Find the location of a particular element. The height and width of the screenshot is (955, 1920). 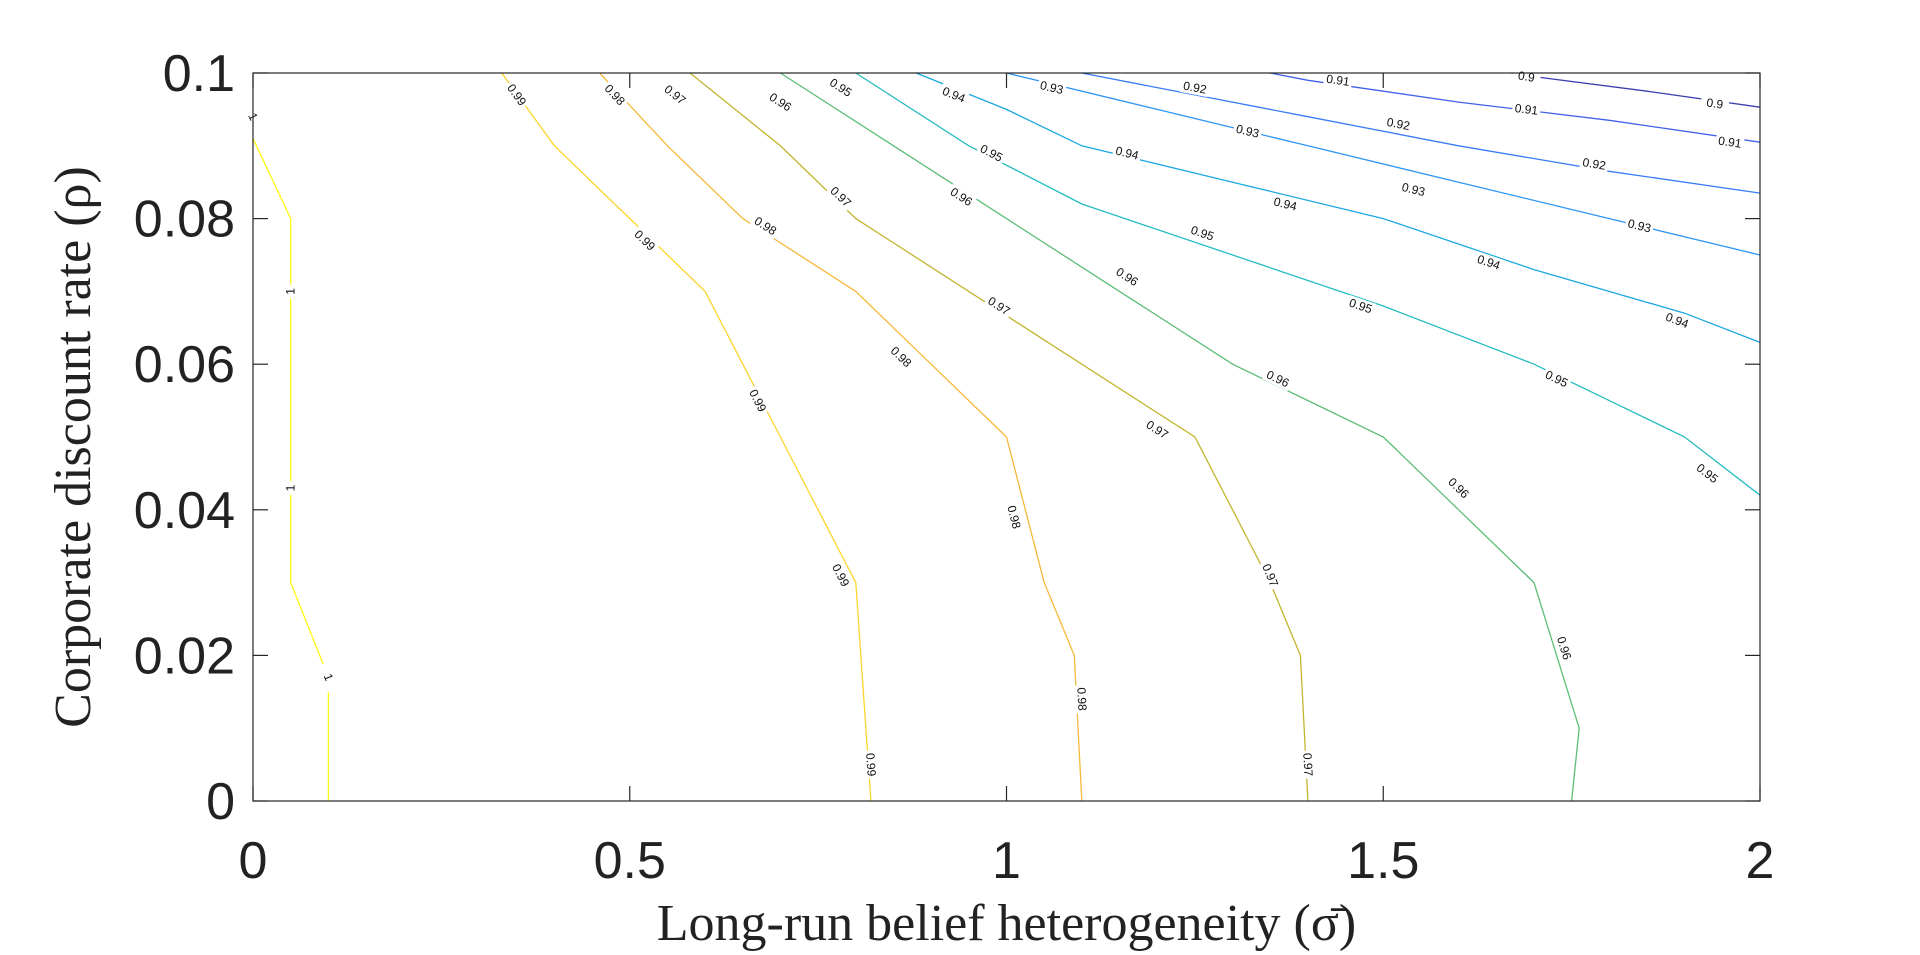

contour-line-0.99 is located at coordinates (686, 437).